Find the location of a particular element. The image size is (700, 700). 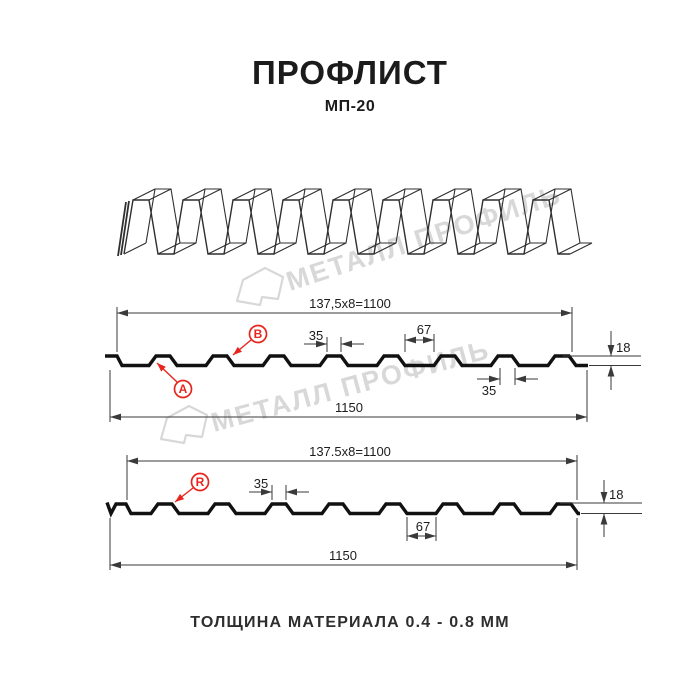

callout-a-circle is located at coordinates (183, 389).